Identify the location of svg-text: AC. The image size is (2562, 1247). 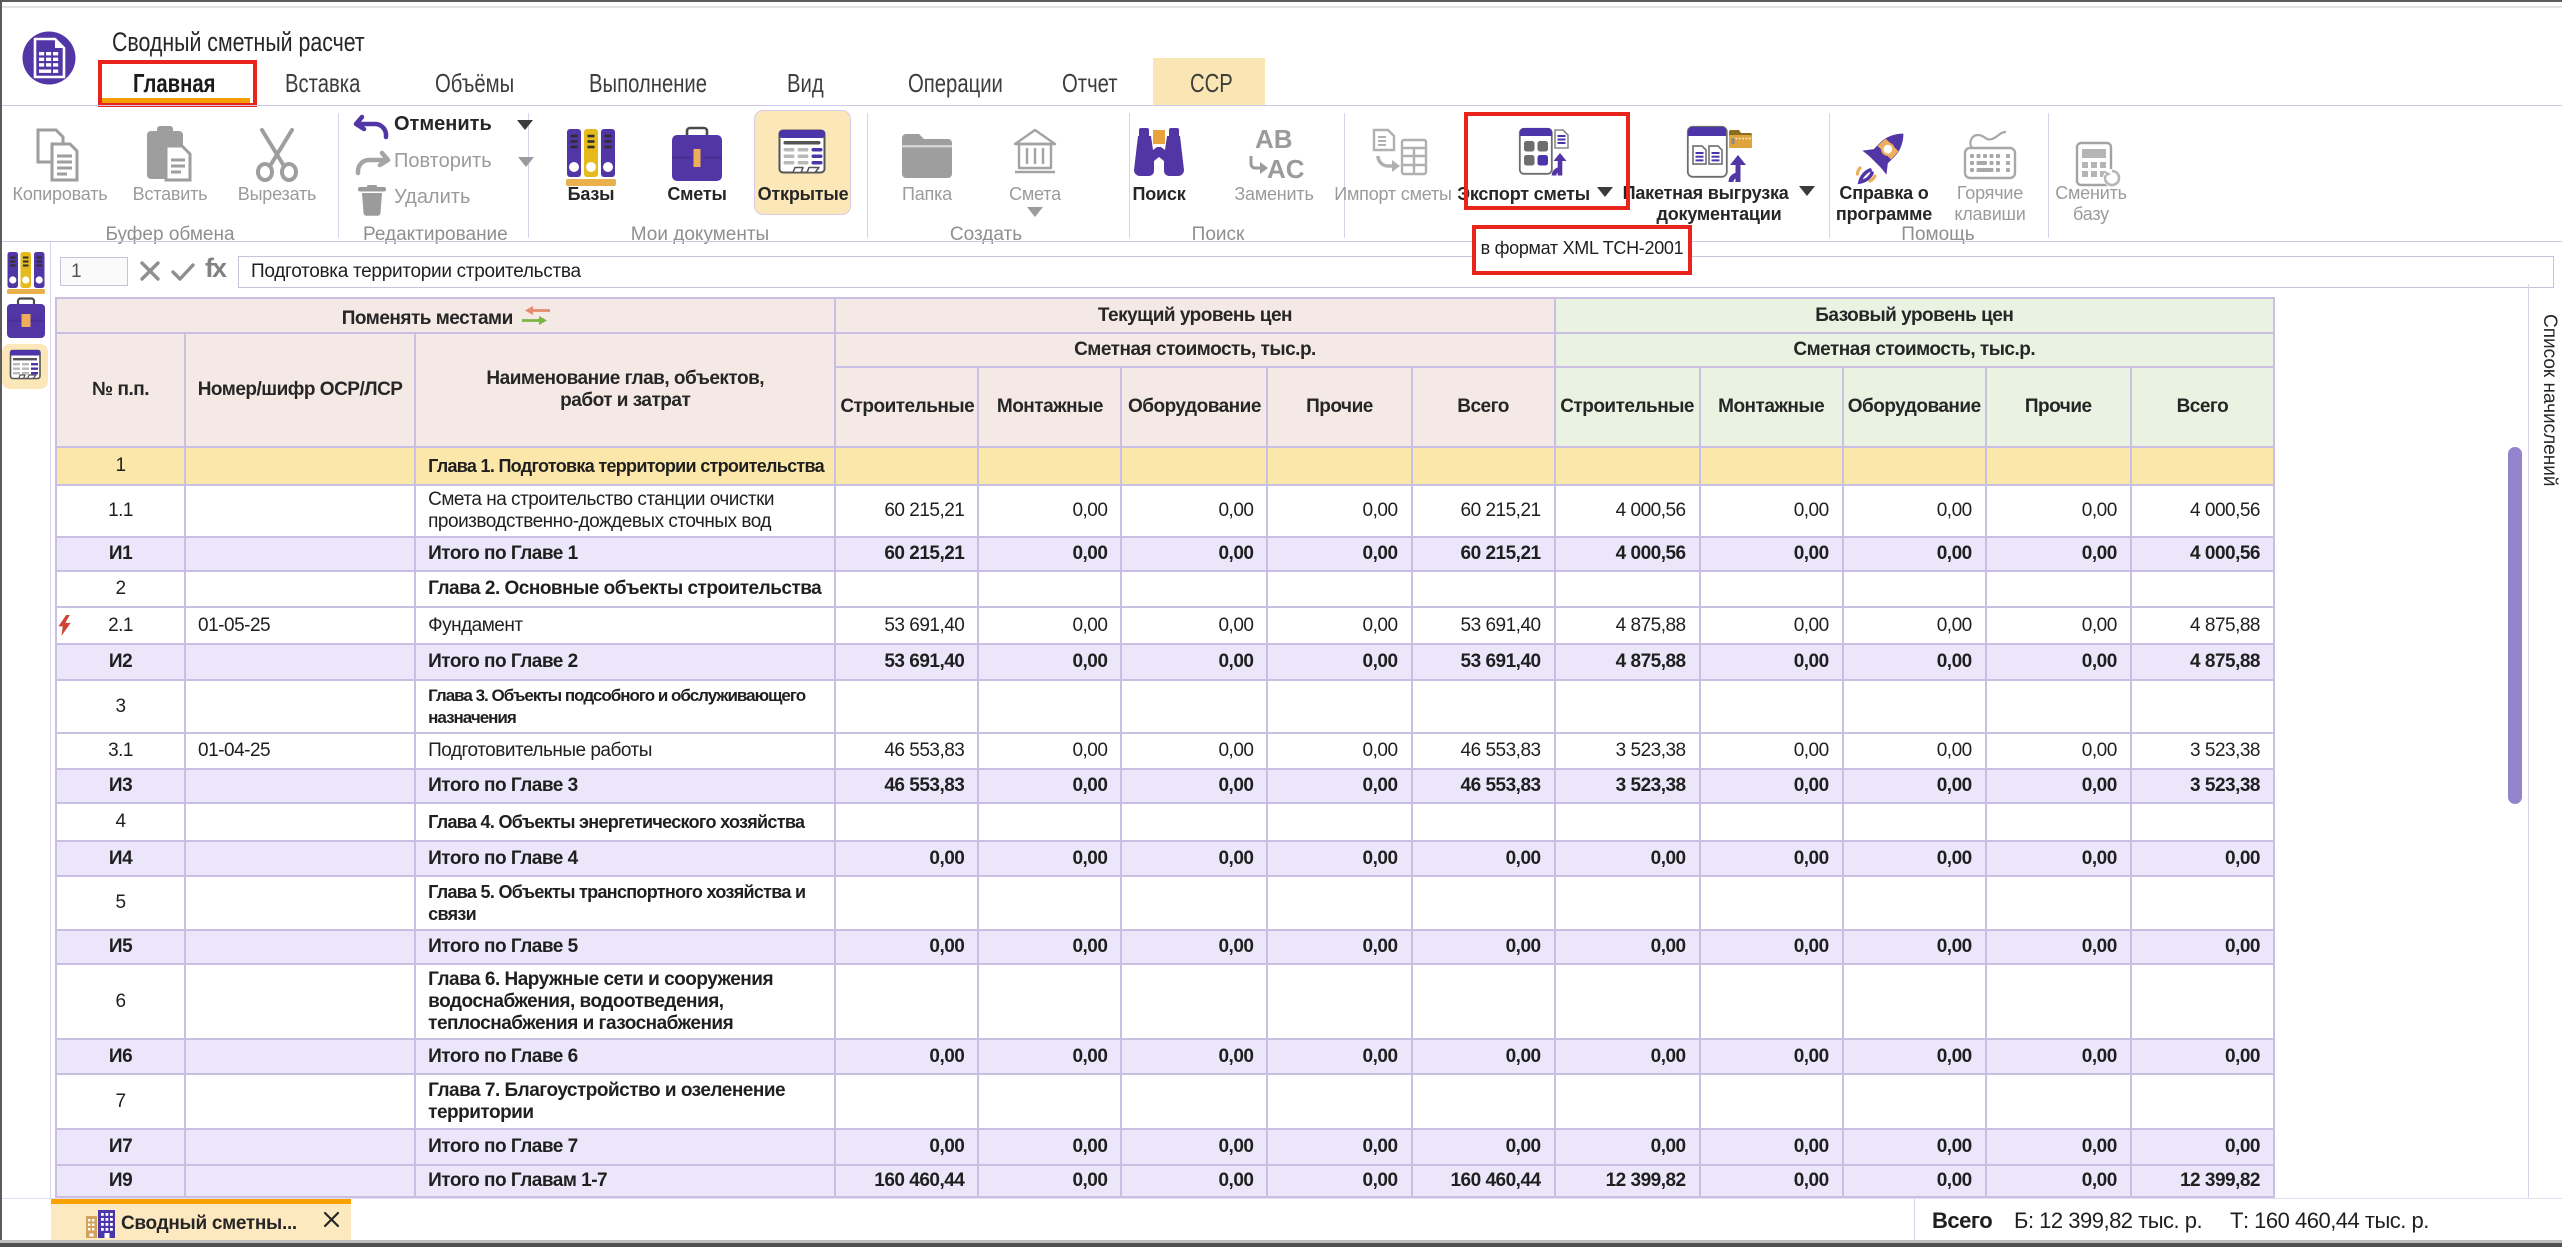
(1286, 169).